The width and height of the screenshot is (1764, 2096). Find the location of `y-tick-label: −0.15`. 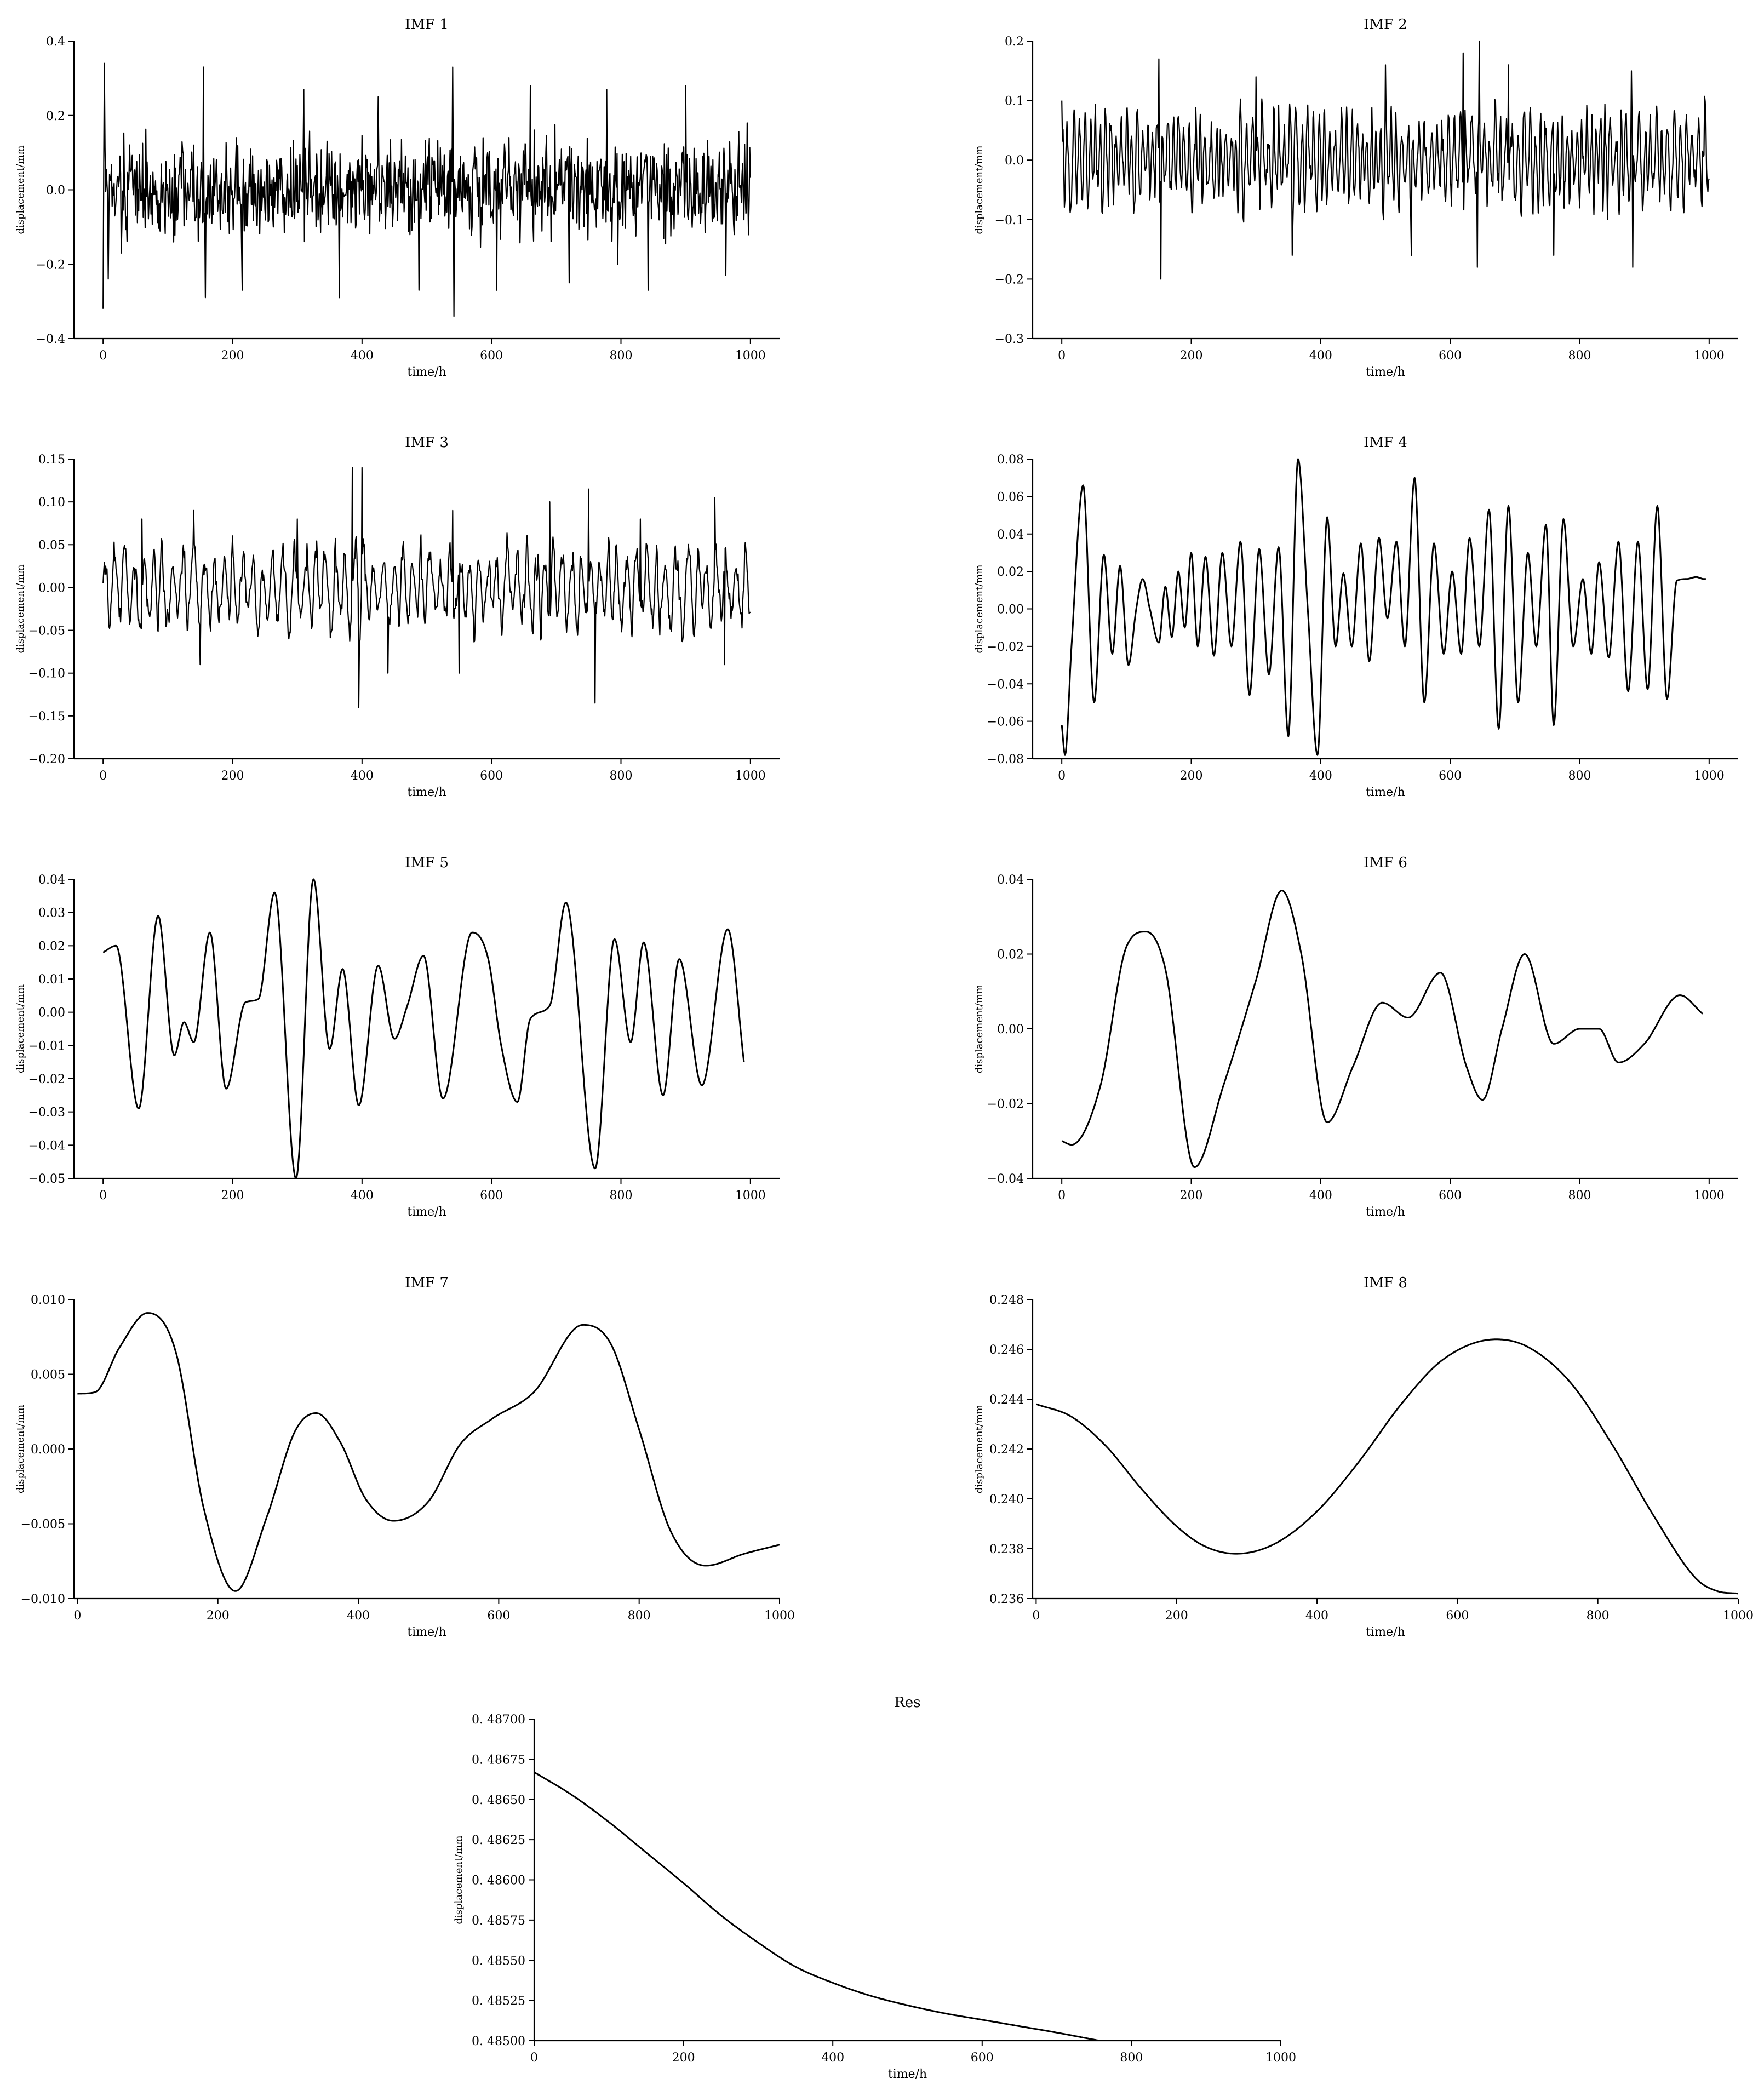

y-tick-label: −0.15 is located at coordinates (46, 717).